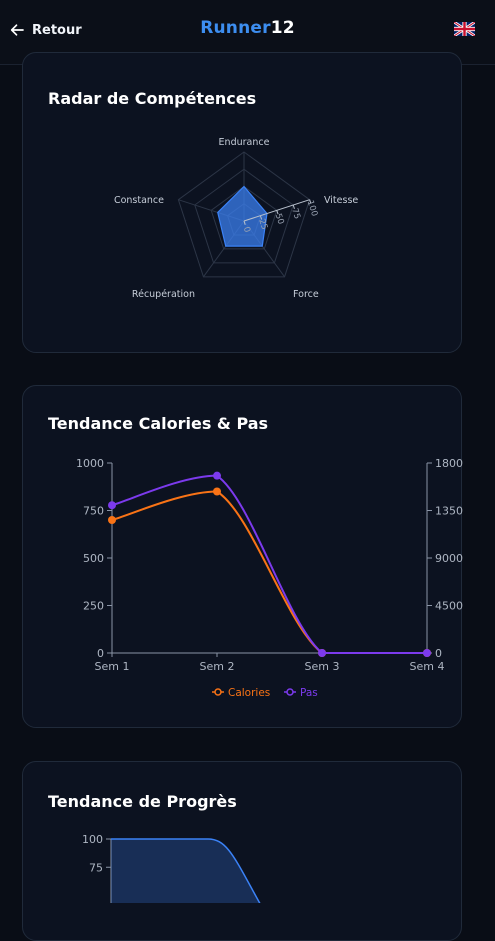 Image resolution: width=495 pixels, height=941 pixels. What do you see at coordinates (57, 30) in the screenshot?
I see `back-label: Retour` at bounding box center [57, 30].